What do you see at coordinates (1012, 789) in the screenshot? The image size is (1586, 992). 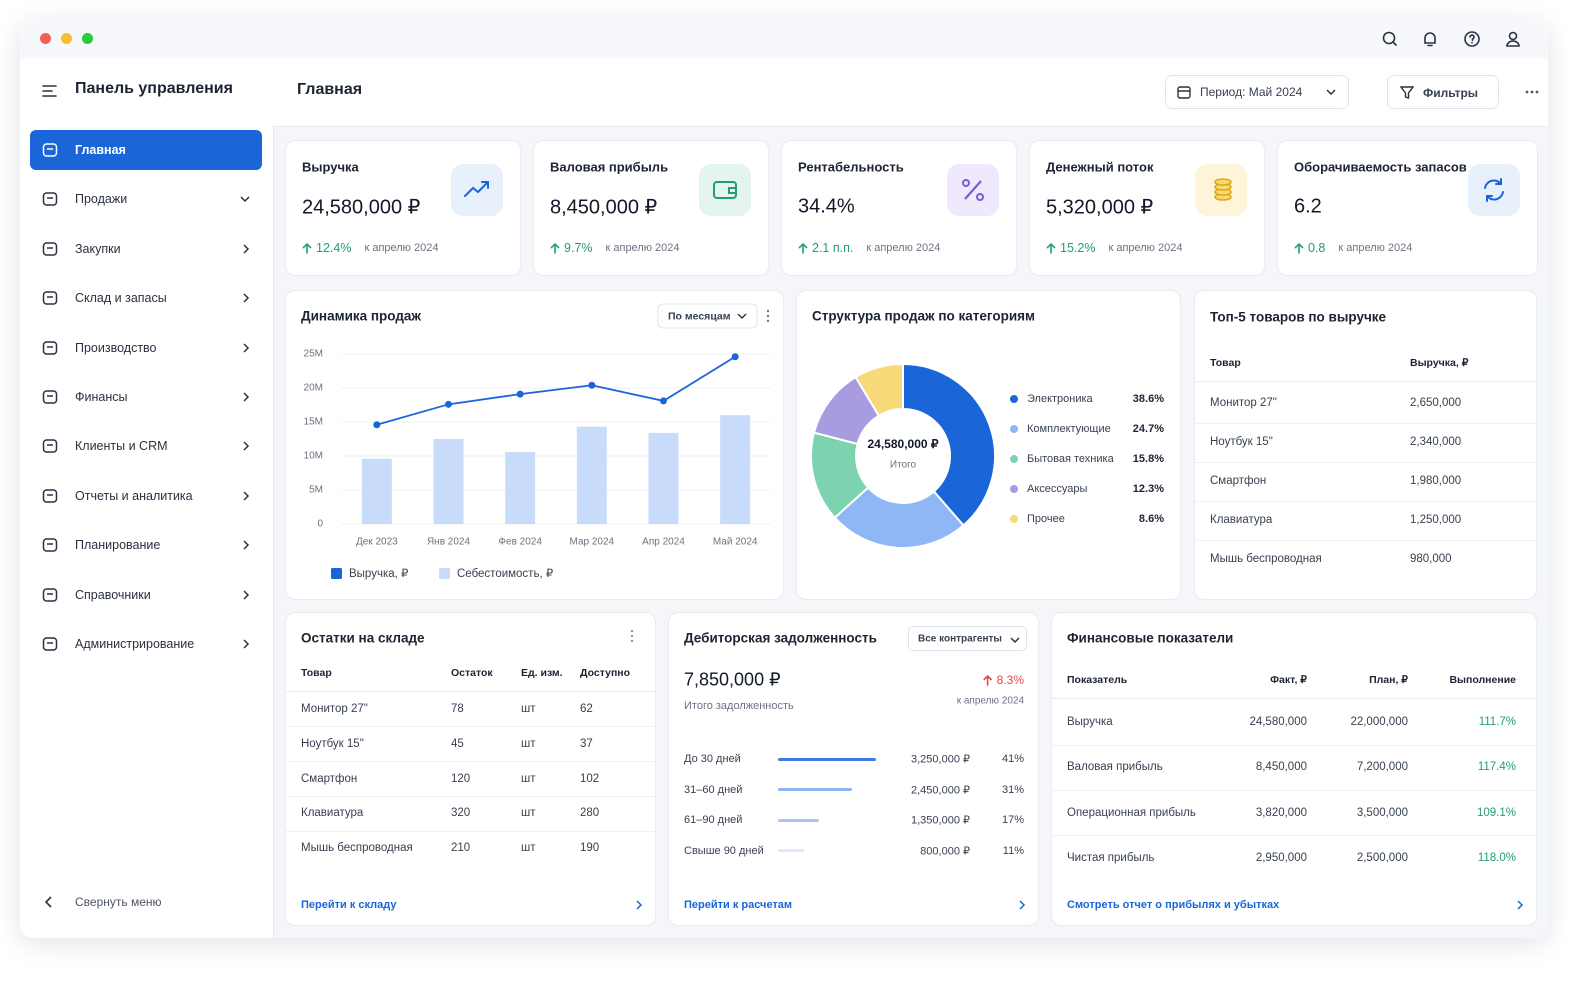 I see `bucket-share: 31%` at bounding box center [1012, 789].